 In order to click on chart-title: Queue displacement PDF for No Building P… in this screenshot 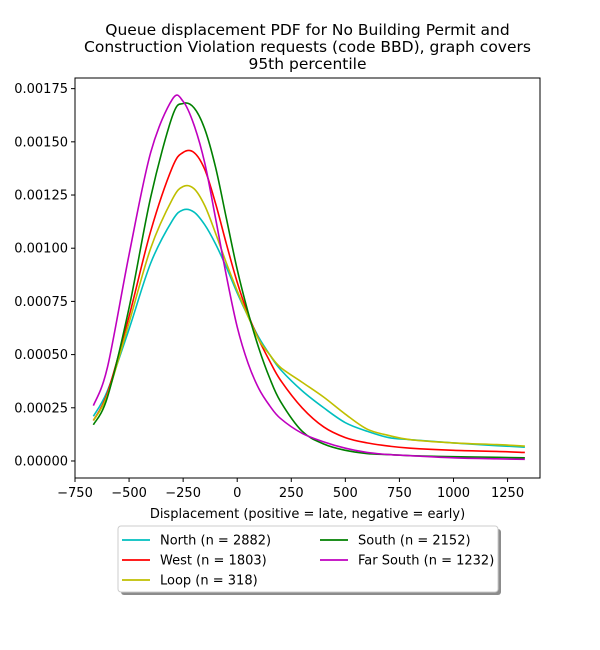, I will do `click(307, 47)`.